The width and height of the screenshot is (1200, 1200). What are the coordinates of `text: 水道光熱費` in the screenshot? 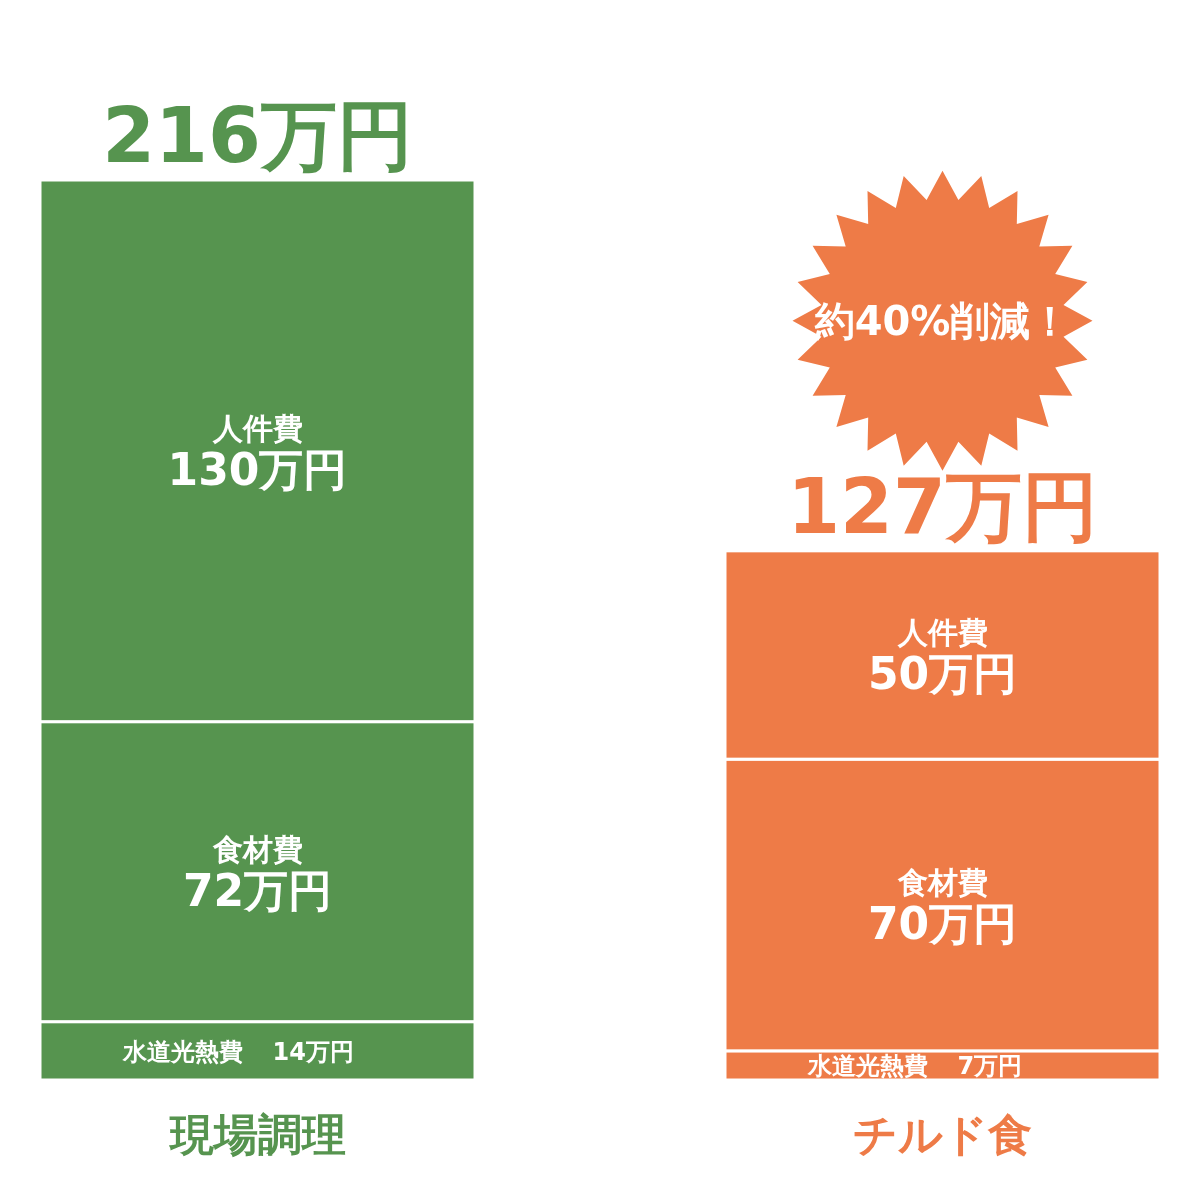 It's located at (182, 1051).